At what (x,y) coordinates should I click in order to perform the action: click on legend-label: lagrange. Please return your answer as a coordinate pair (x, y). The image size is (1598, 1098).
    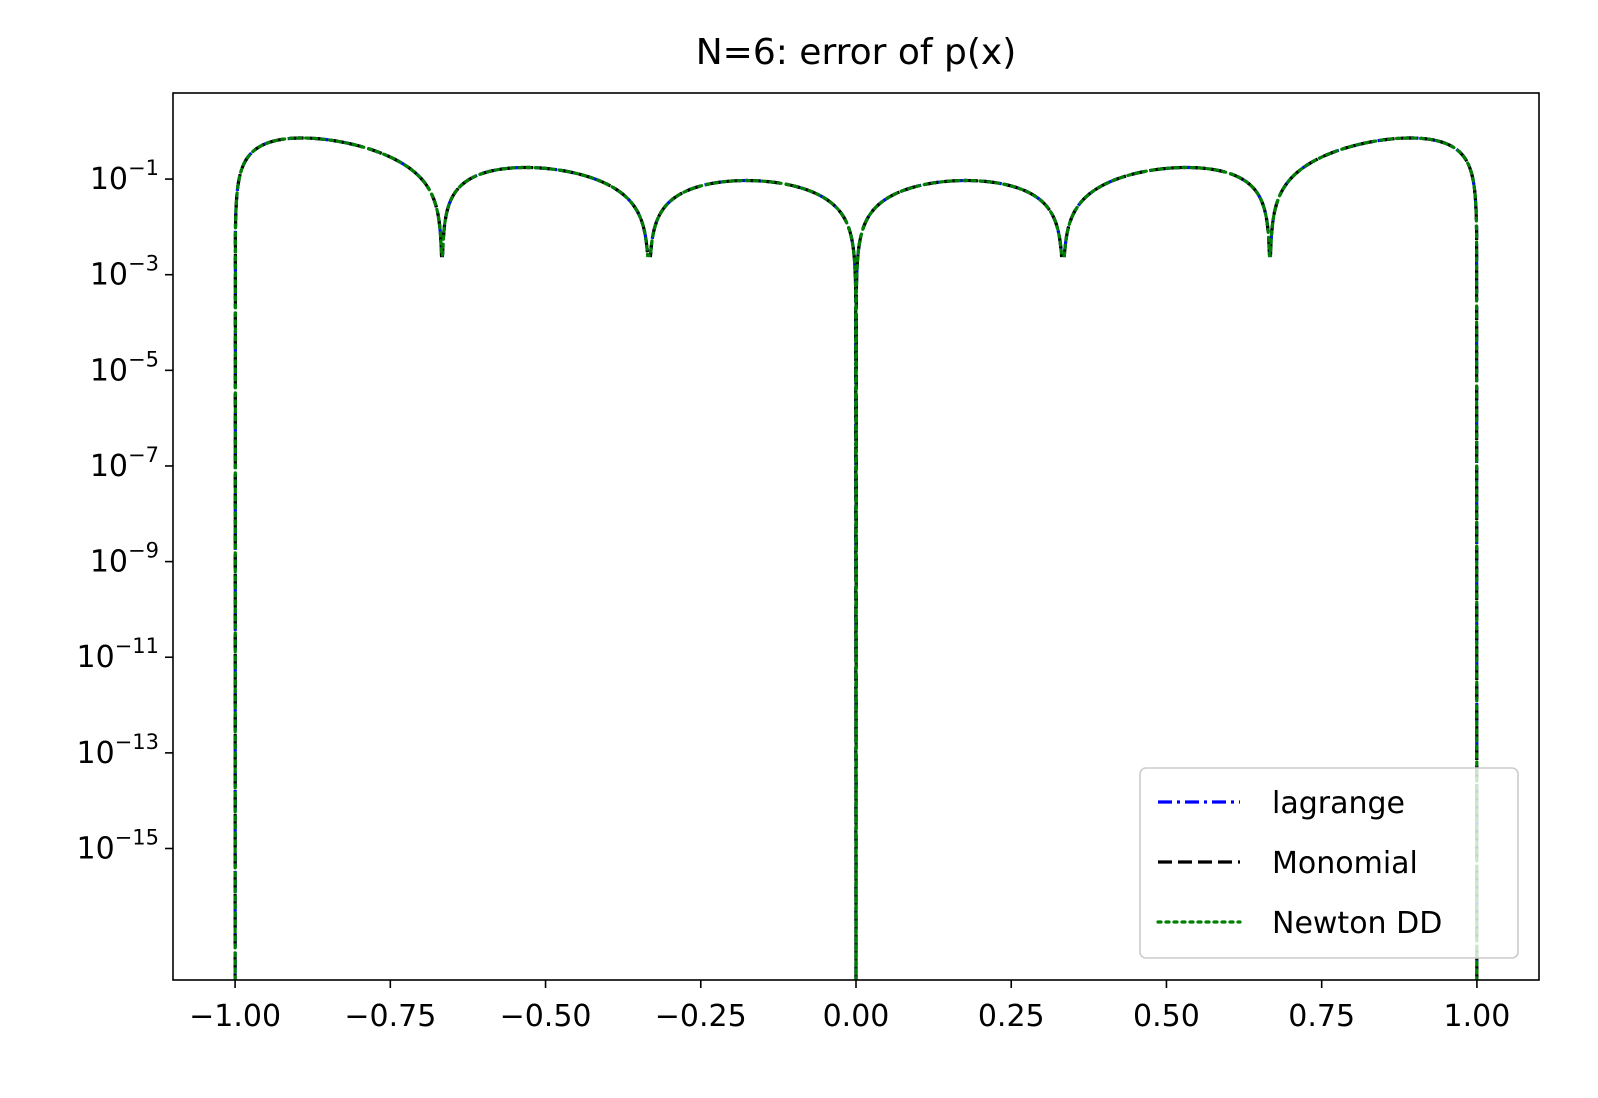
    Looking at the image, I should click on (1338, 803).